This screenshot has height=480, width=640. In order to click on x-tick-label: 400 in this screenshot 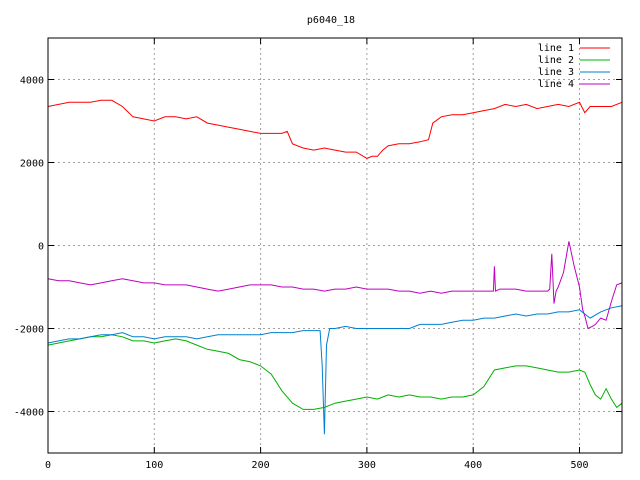, I will do `click(473, 465)`.